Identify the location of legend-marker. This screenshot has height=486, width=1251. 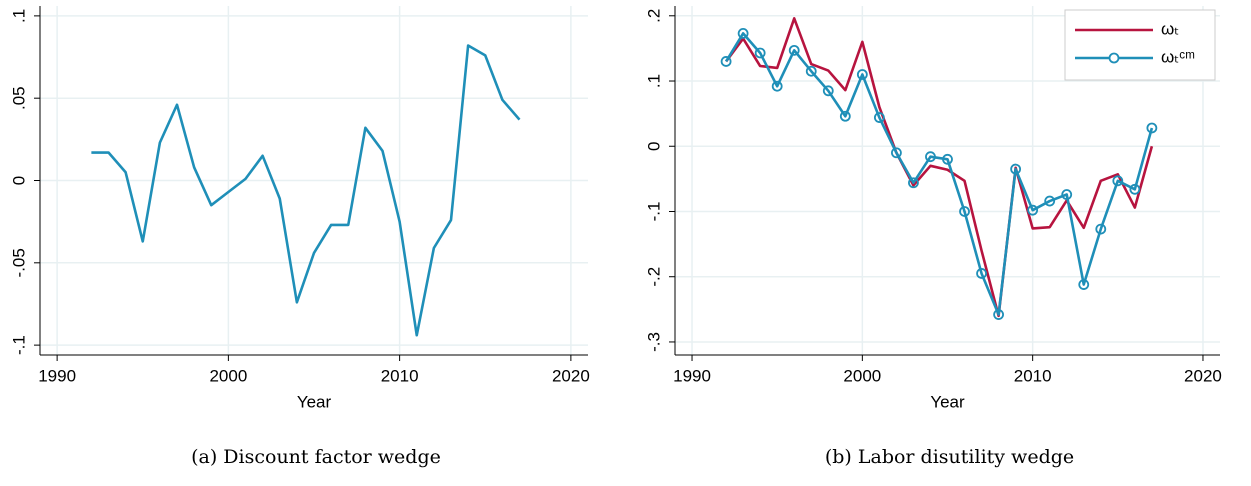
(1114, 58).